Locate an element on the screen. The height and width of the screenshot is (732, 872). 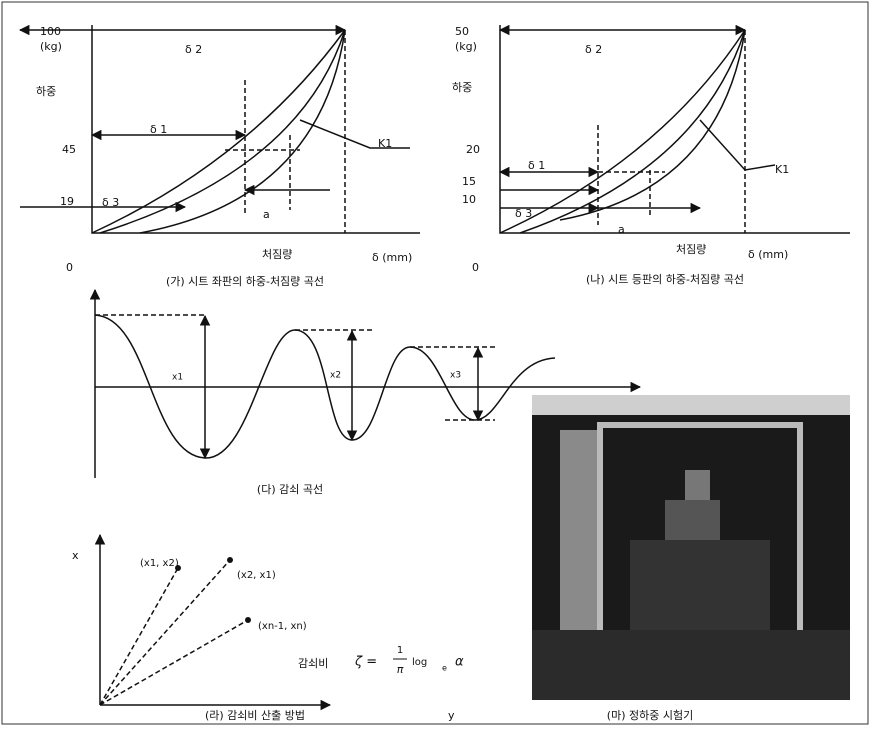
tick: 10 is located at coordinates (469, 199).